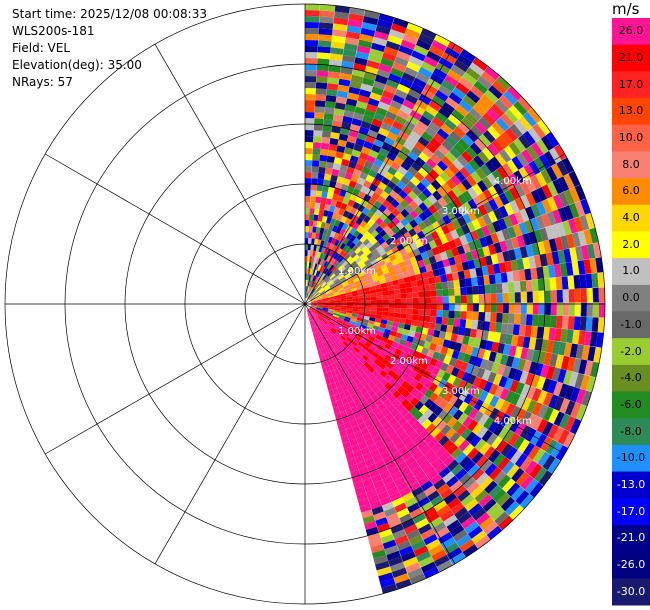 This screenshot has height=610, width=650. What do you see at coordinates (175, 379) in the screenshot?
I see `azimuth-spoke` at bounding box center [175, 379].